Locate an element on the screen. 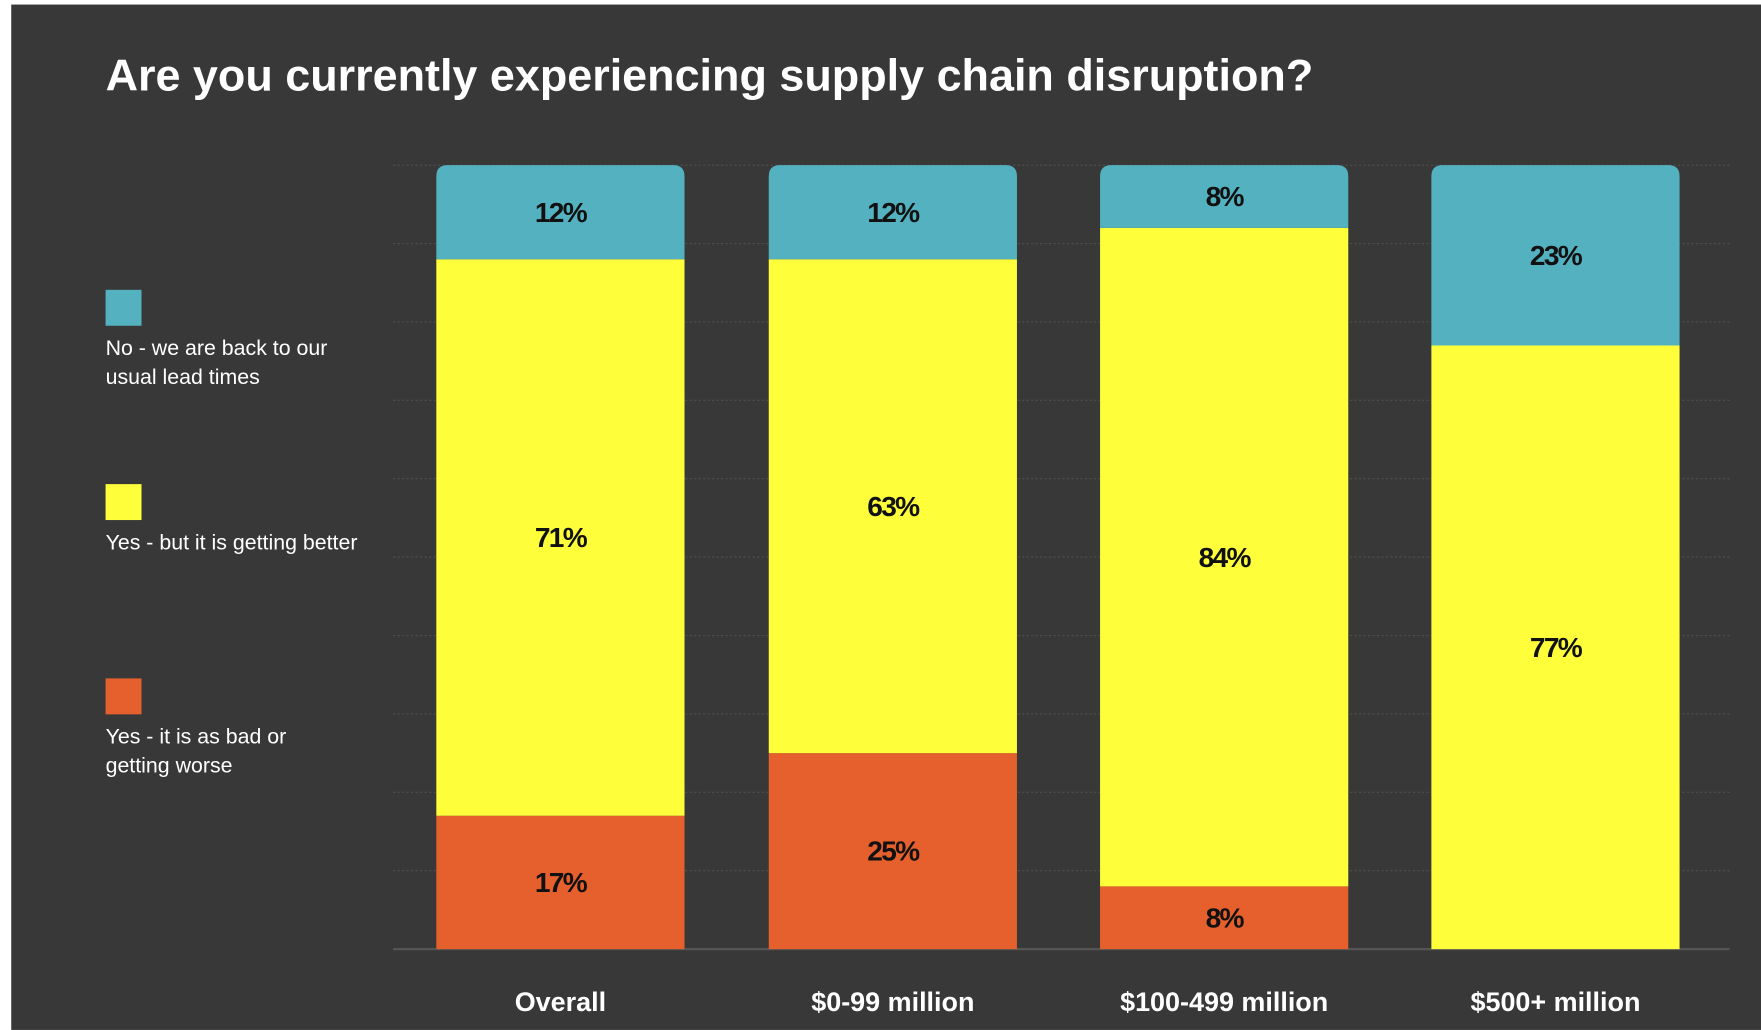 Image resolution: width=1761 pixels, height=1030 pixels. legend-text: No - we are back to our usual lead times is located at coordinates (216, 363).